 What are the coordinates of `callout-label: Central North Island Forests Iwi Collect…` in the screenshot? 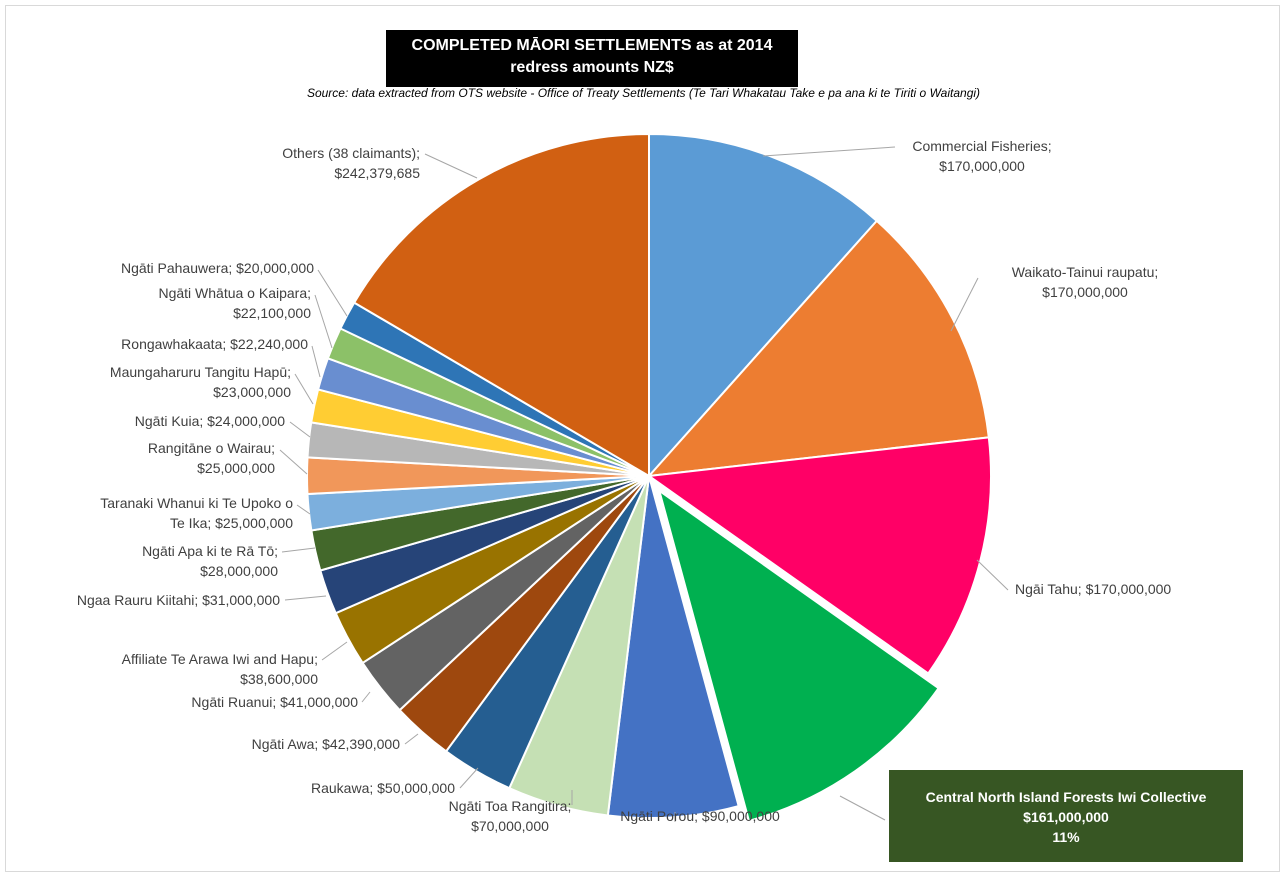 It's located at (1066, 816).